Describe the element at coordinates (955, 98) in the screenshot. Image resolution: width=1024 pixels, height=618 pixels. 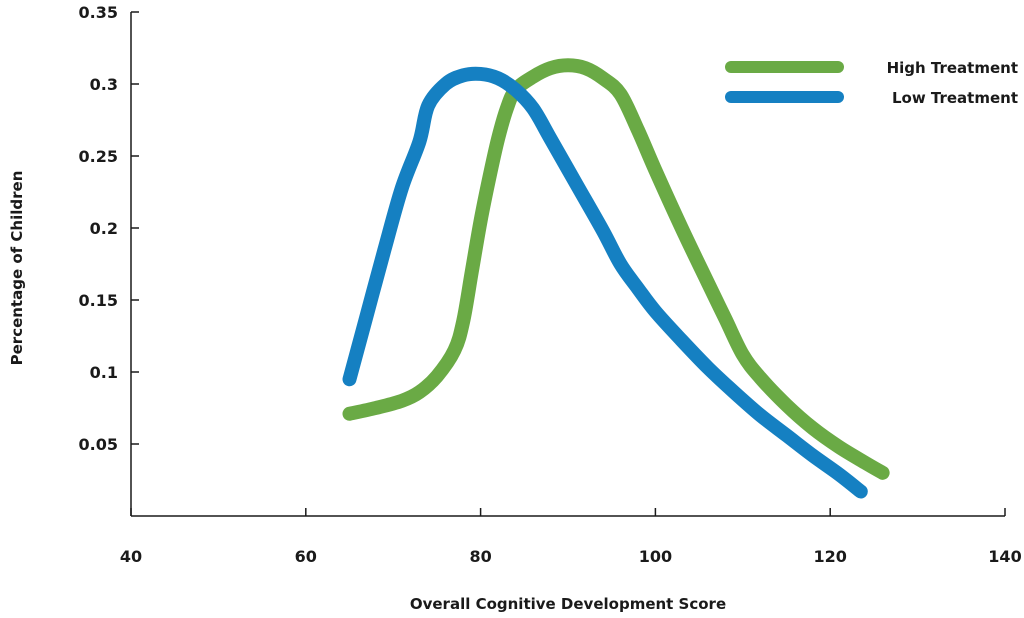
I see `legend-label-low-treatment: Low Treatment` at that location.